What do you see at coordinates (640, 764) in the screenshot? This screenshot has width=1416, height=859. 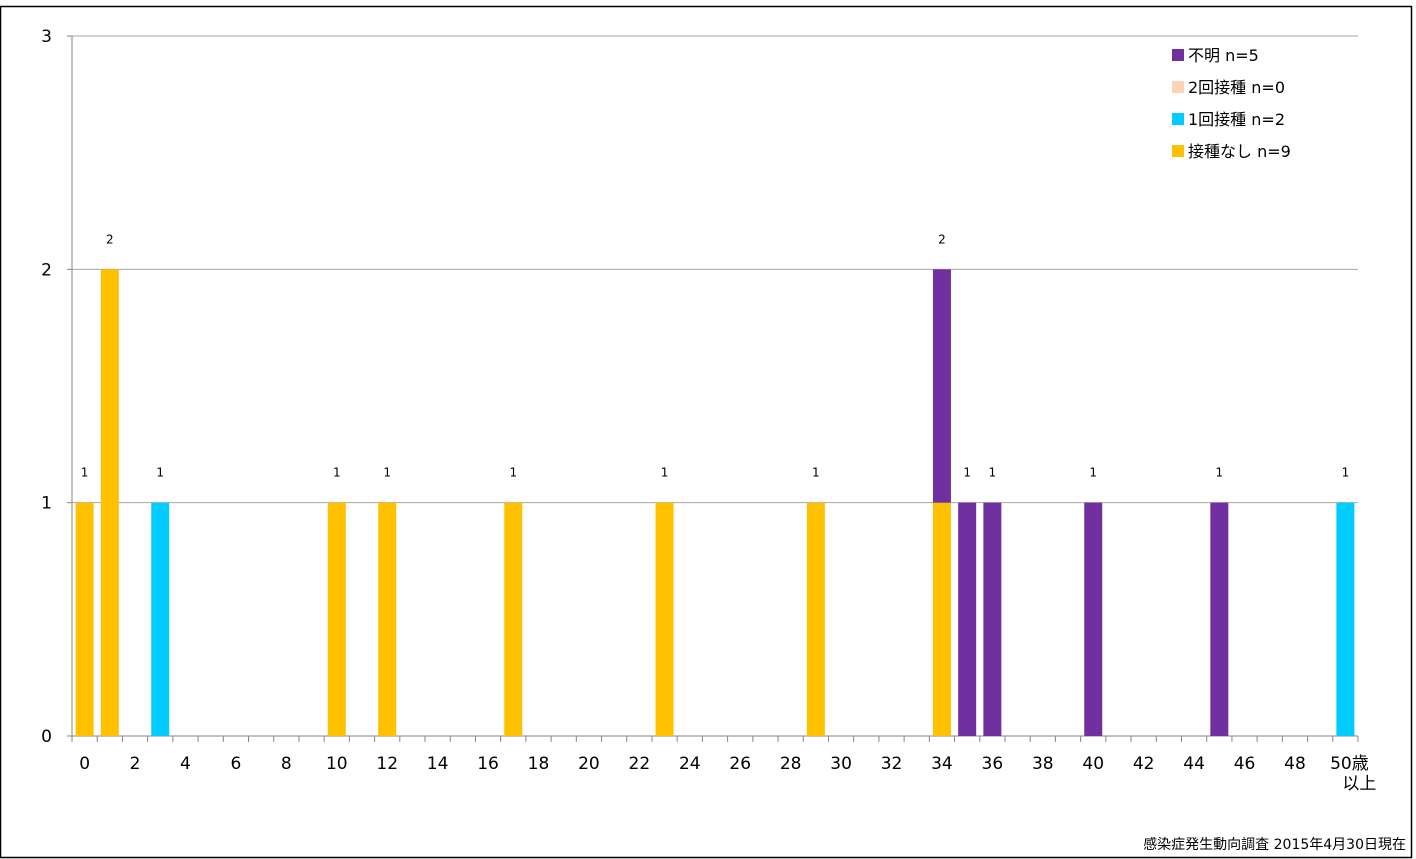 I see `x-tick-label: 22` at bounding box center [640, 764].